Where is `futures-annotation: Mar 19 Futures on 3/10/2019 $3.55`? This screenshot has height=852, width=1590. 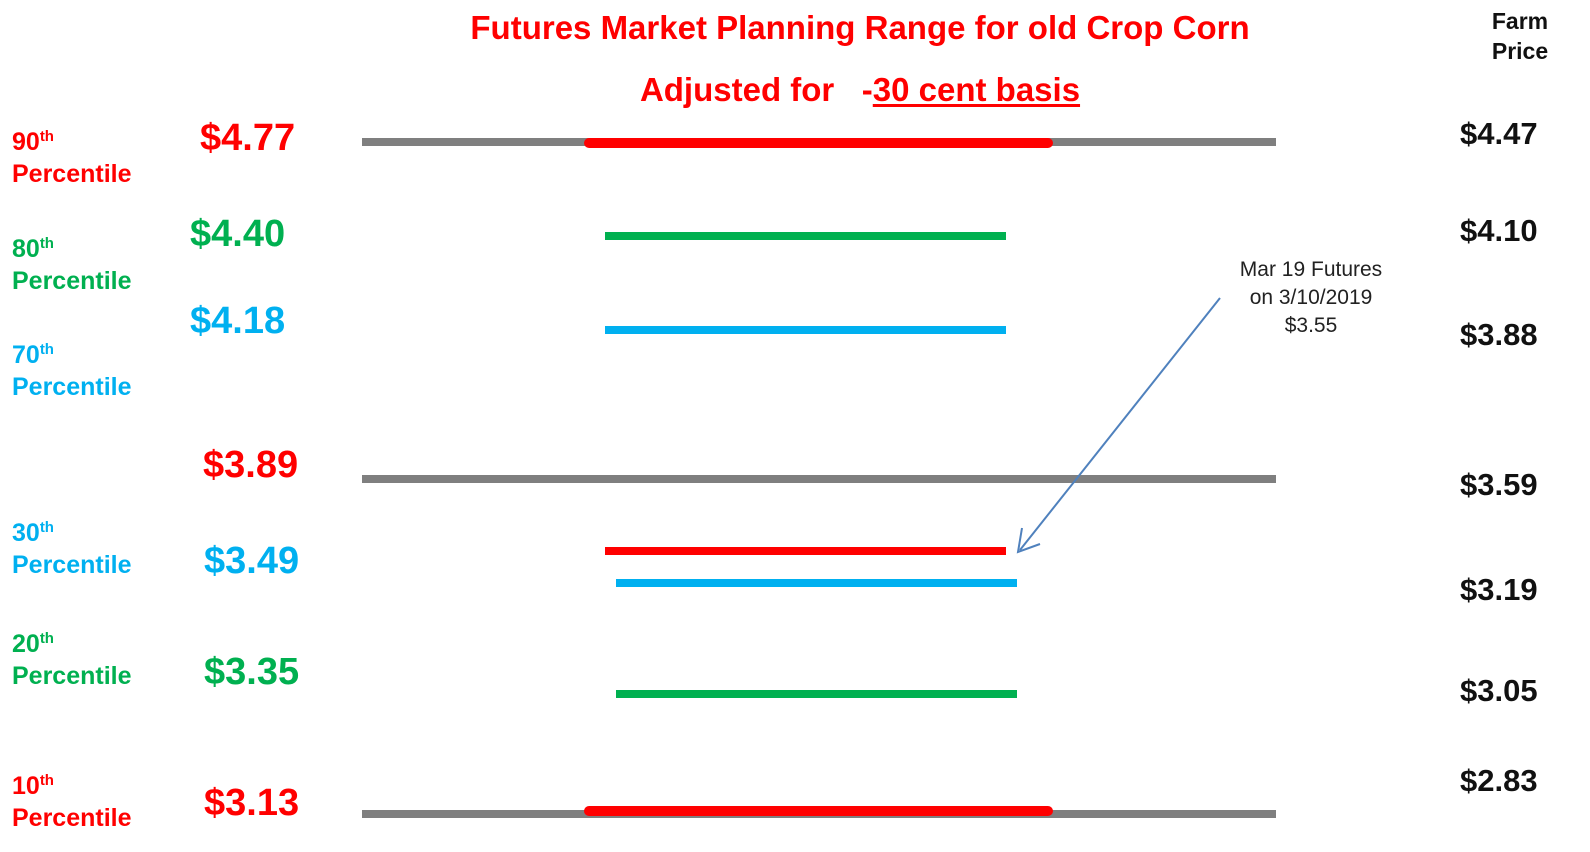
futures-annotation: Mar 19 Futures on 3/10/2019 $3.55 is located at coordinates (1311, 298).